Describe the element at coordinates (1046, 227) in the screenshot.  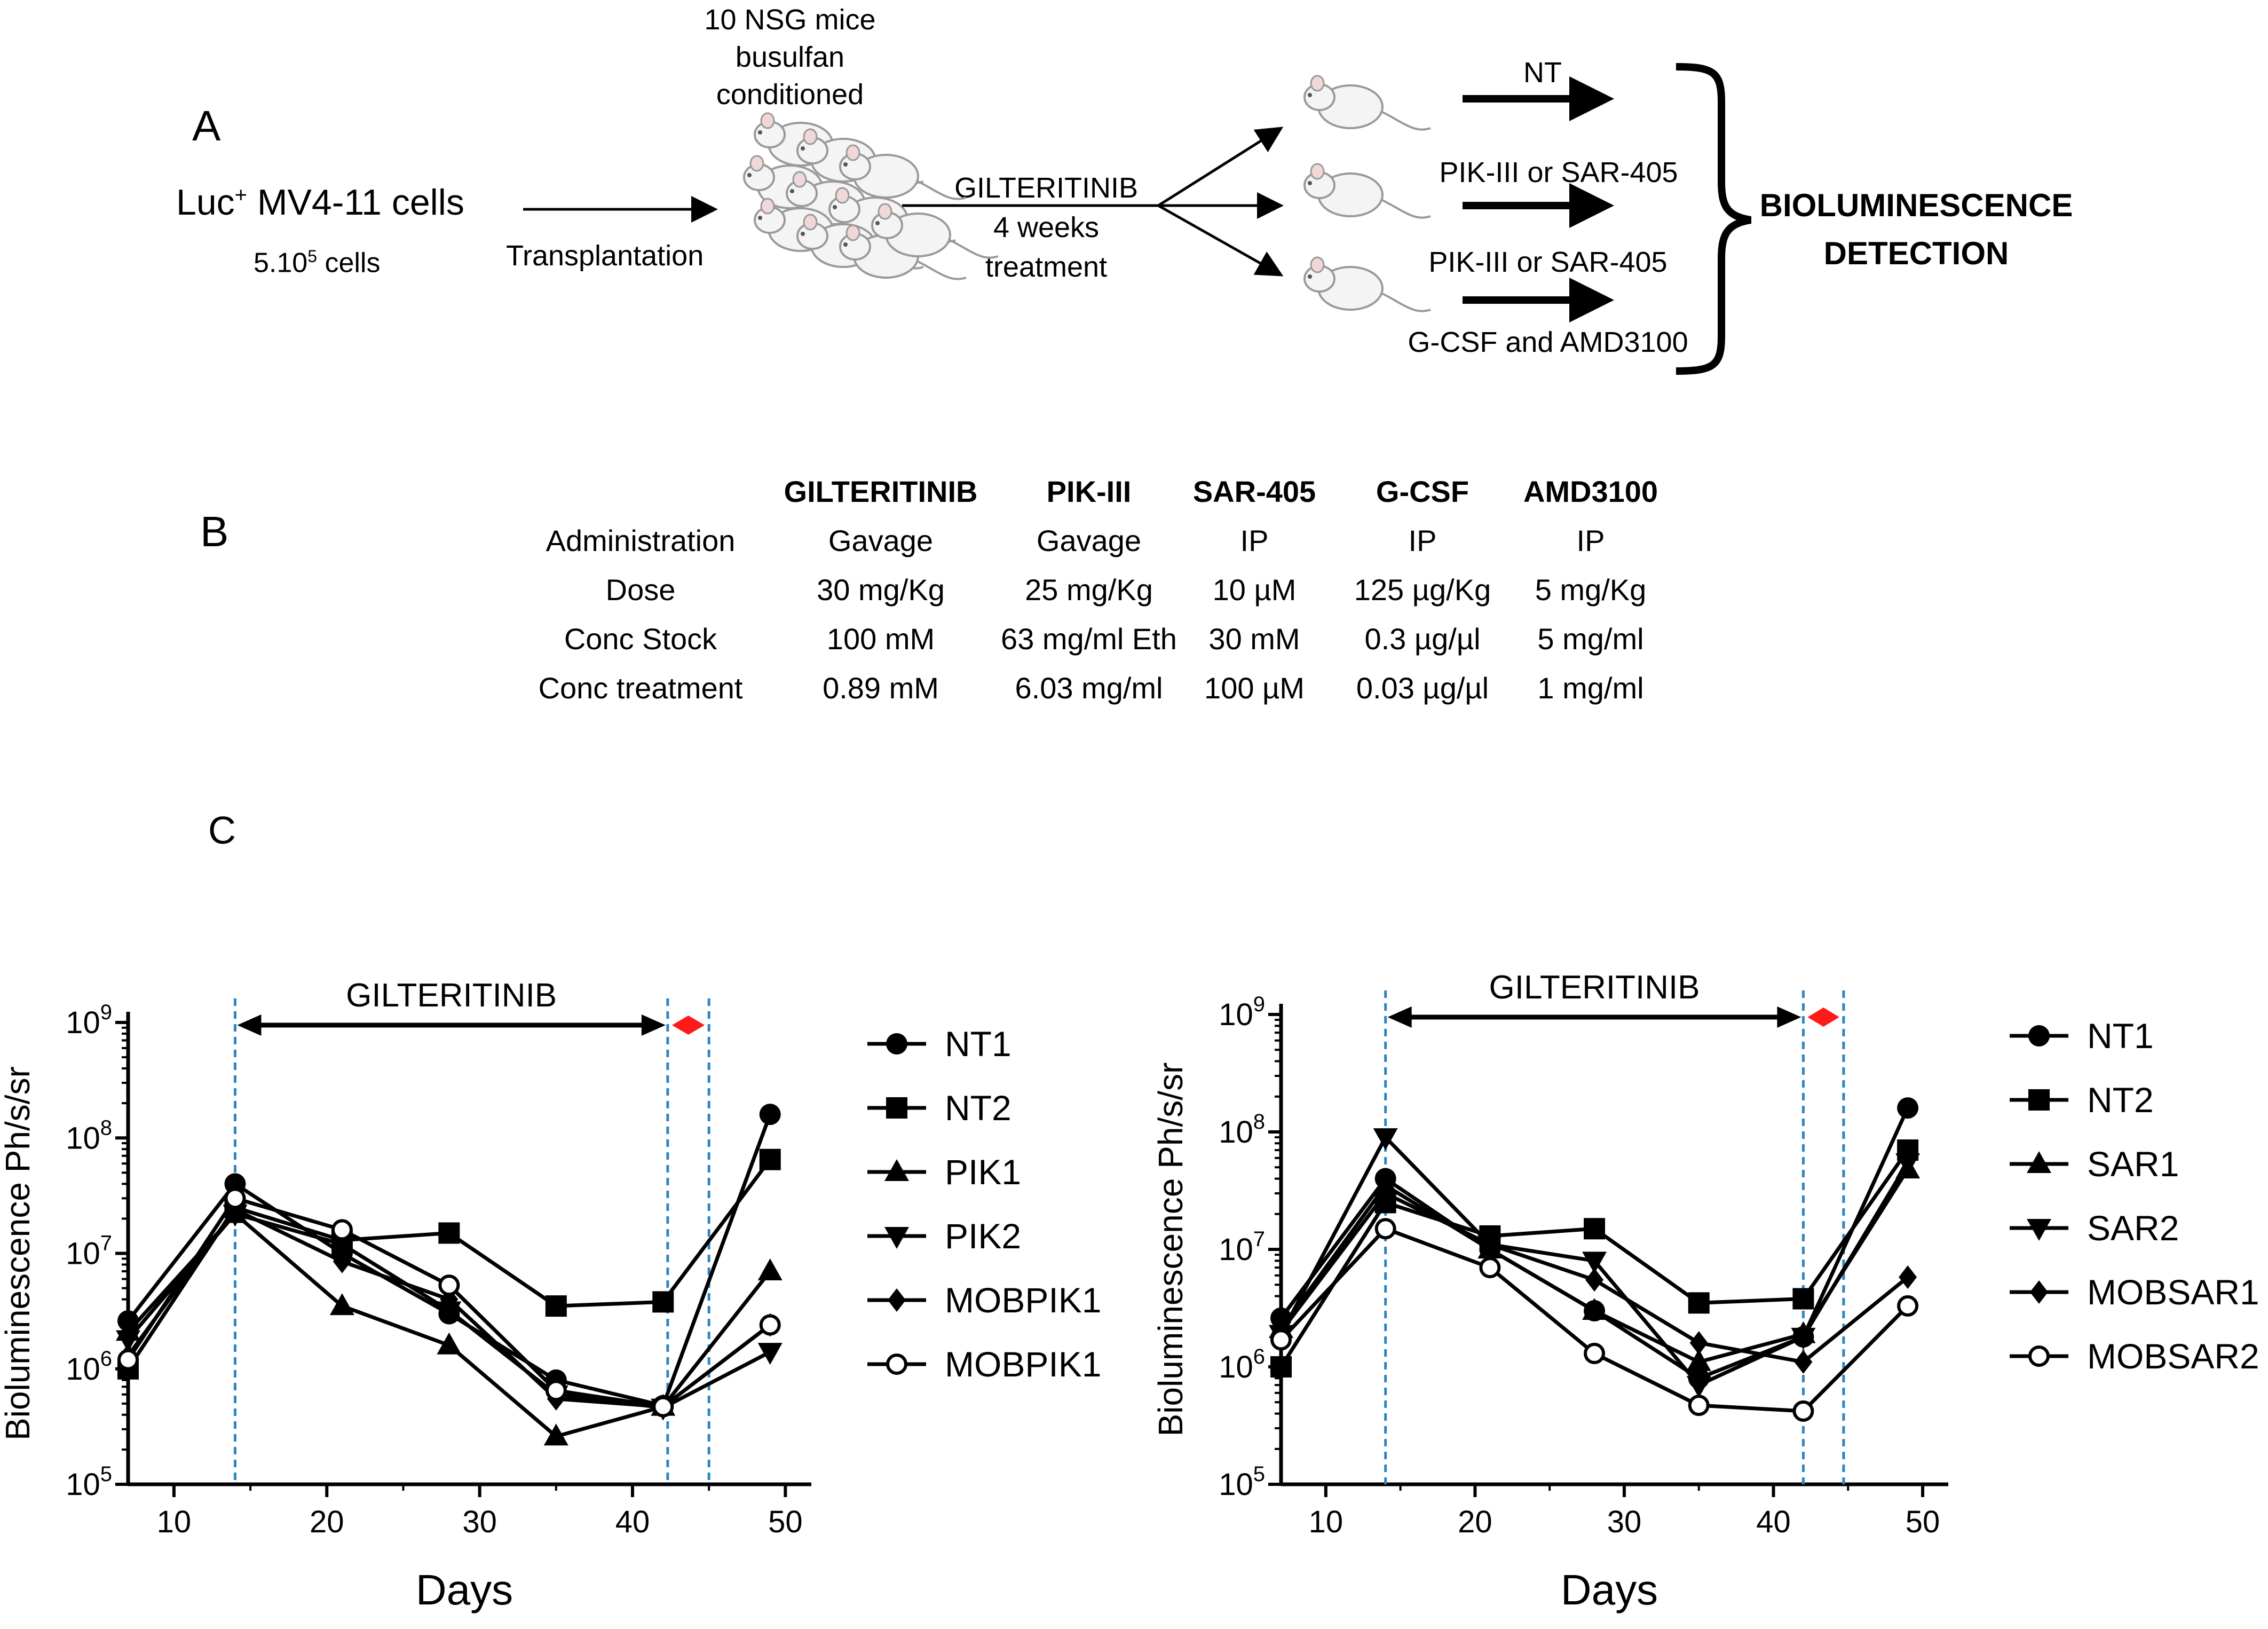
I see `treatment-label: GILTERITINIB 4 weeks treatment` at that location.